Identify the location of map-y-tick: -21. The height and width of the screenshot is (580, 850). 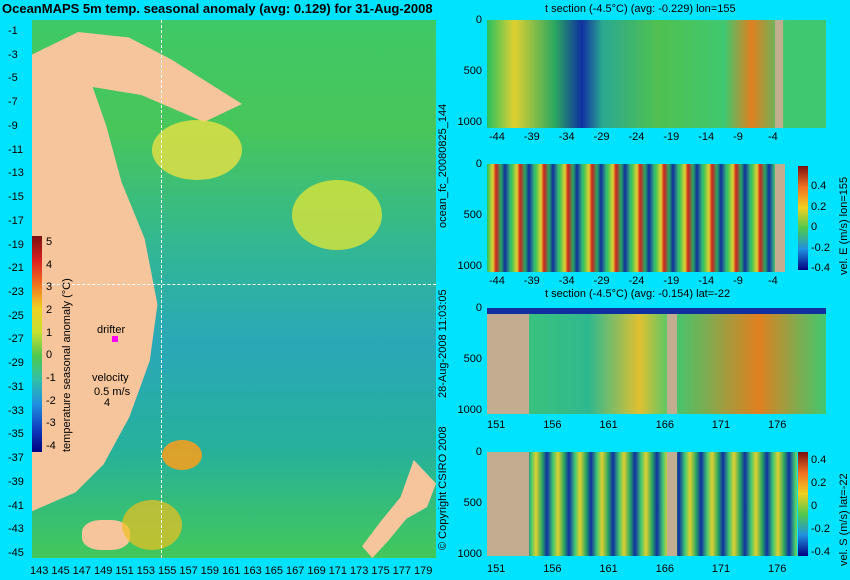
(16, 268).